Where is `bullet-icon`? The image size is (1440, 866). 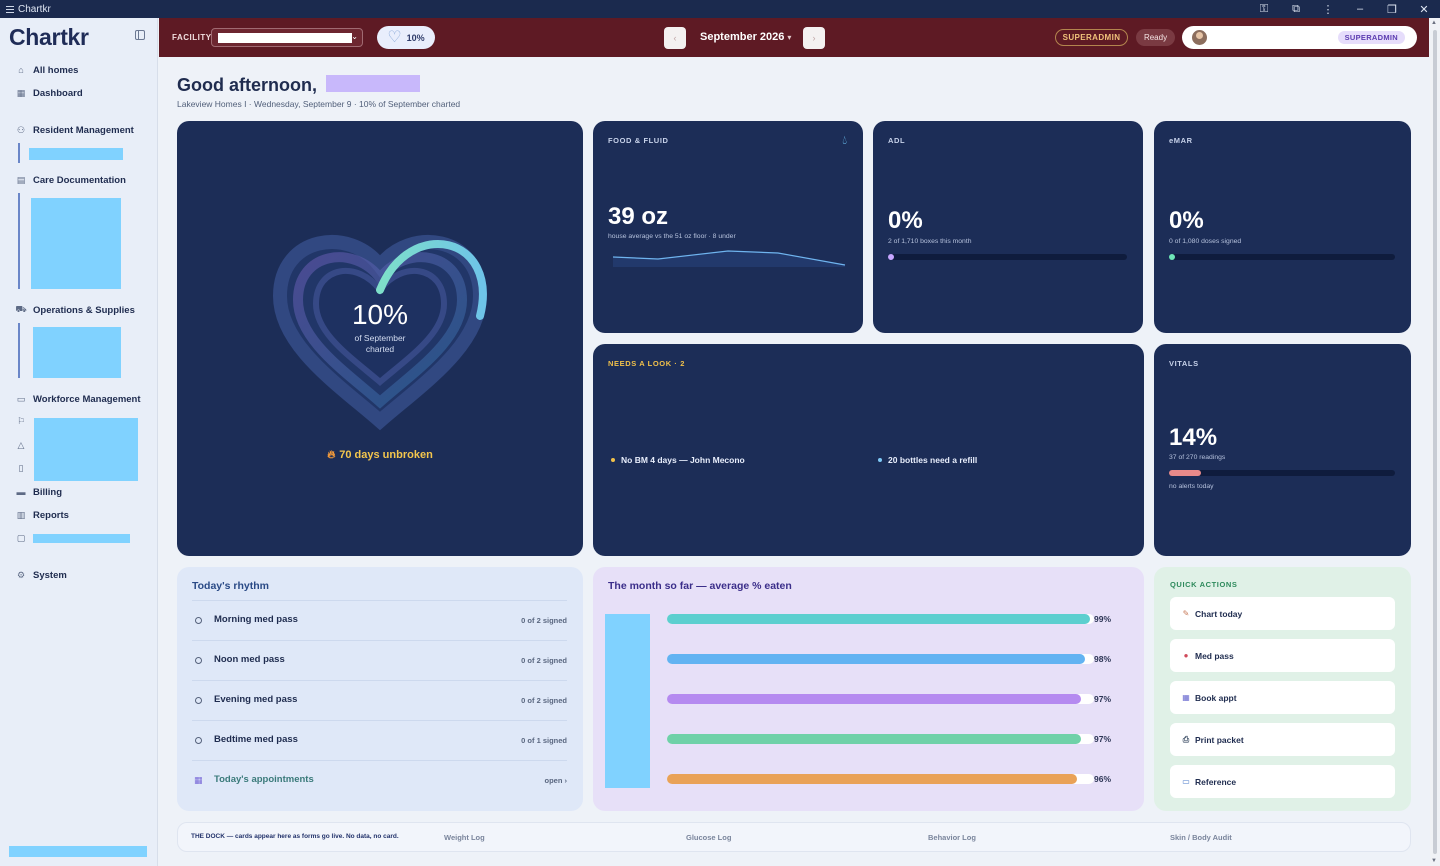 bullet-icon is located at coordinates (880, 460).